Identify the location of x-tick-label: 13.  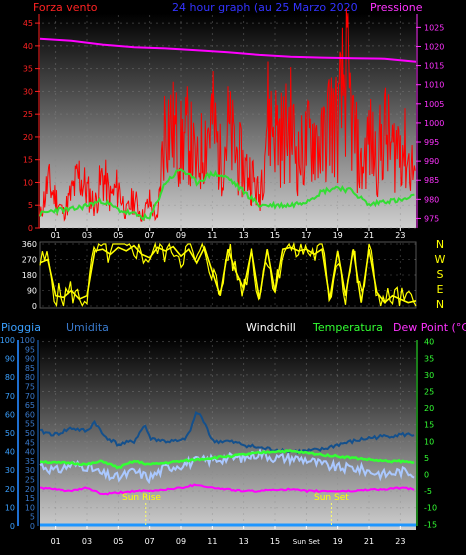
(244, 235).